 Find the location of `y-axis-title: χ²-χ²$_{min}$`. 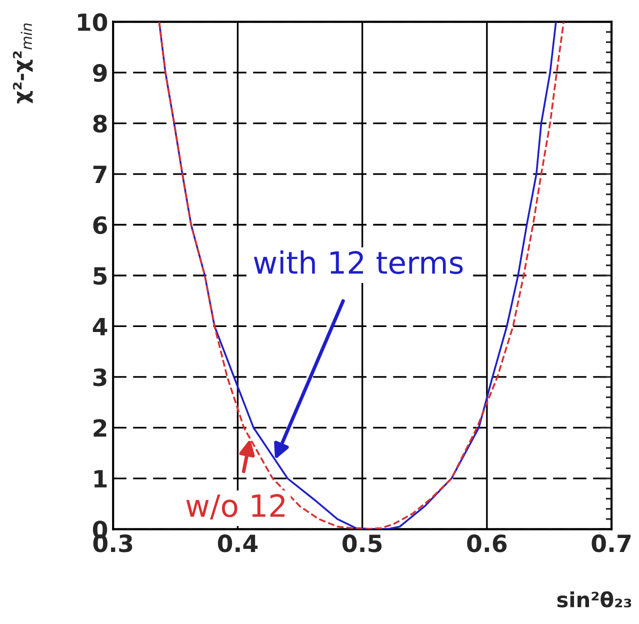

y-axis-title: χ²-χ²$_{min}$ is located at coordinates (22, 63).